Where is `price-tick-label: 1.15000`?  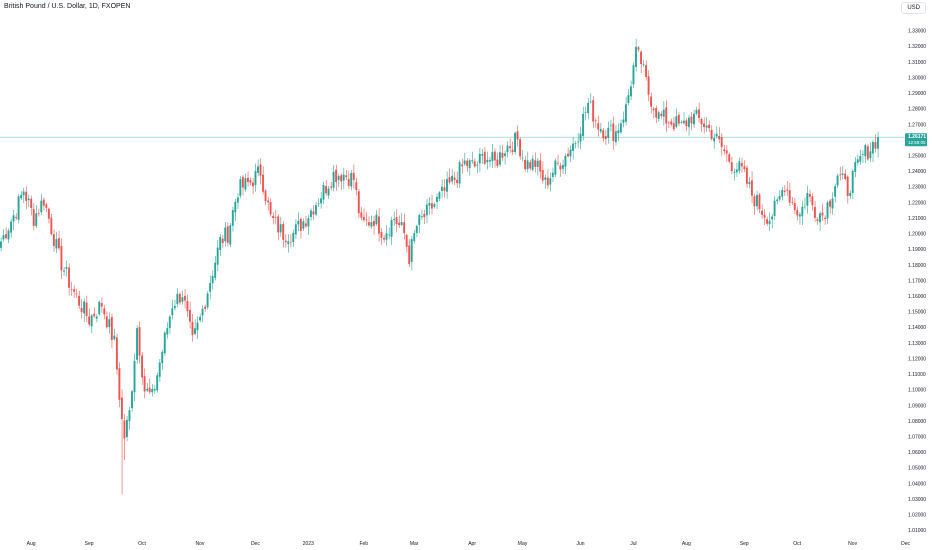 price-tick-label: 1.15000 is located at coordinates (917, 313).